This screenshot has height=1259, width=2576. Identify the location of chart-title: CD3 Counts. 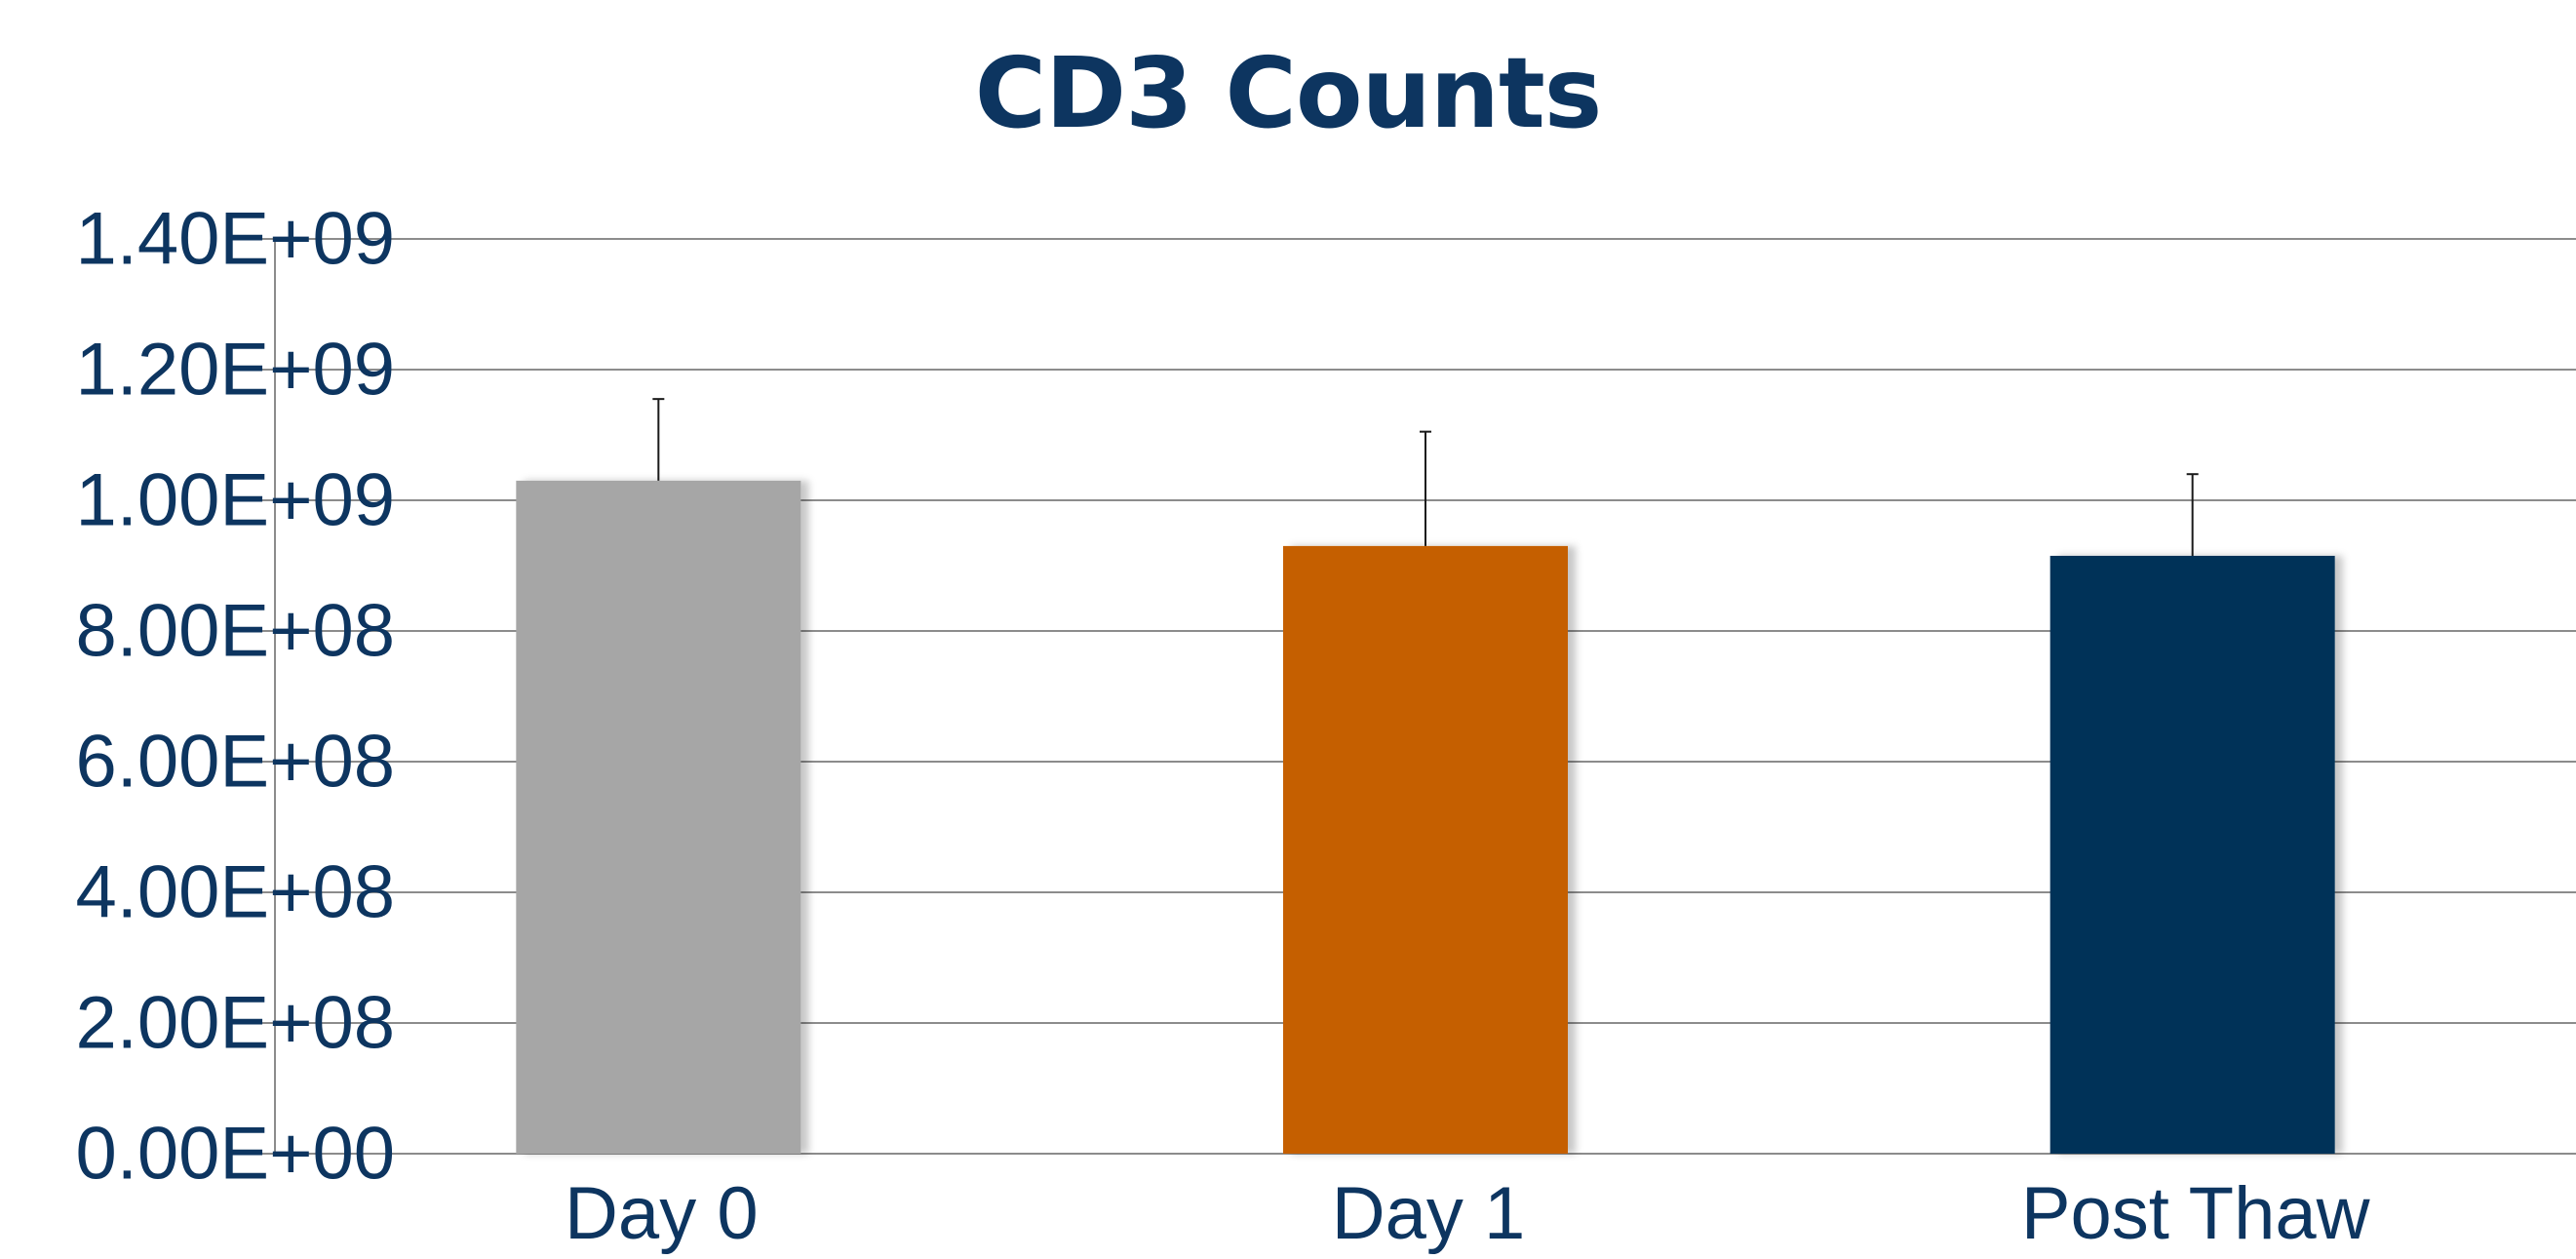
(1288, 93).